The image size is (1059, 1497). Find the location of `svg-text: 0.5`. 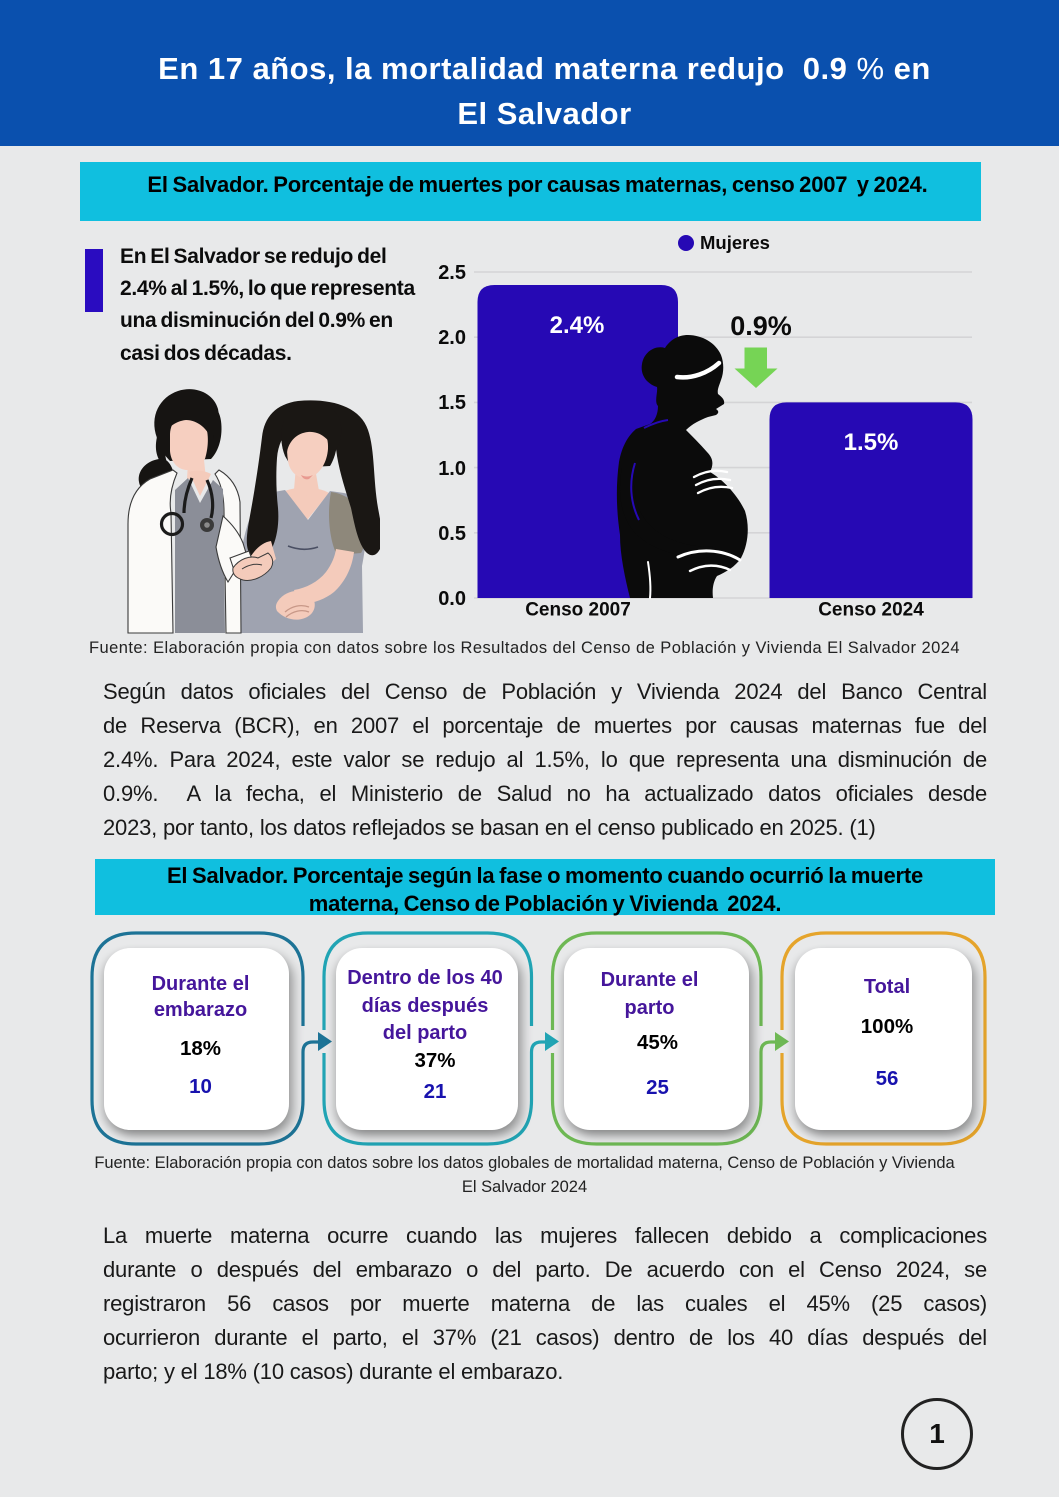

svg-text: 0.5 is located at coordinates (452, 534).